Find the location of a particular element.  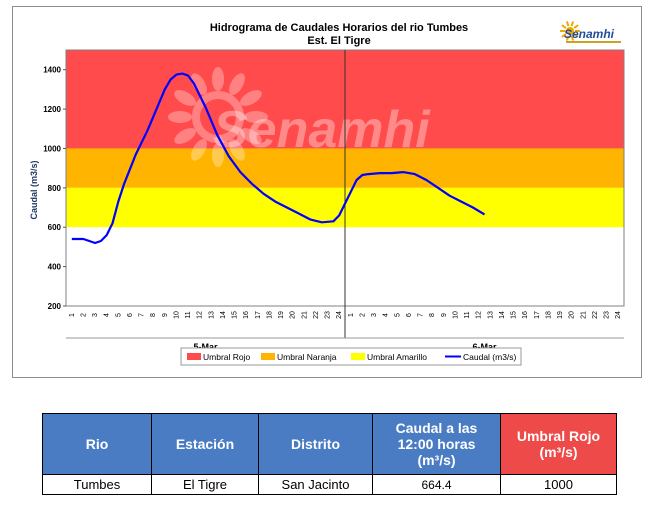

x-tick-label-13: 14 is located at coordinates (223, 315).